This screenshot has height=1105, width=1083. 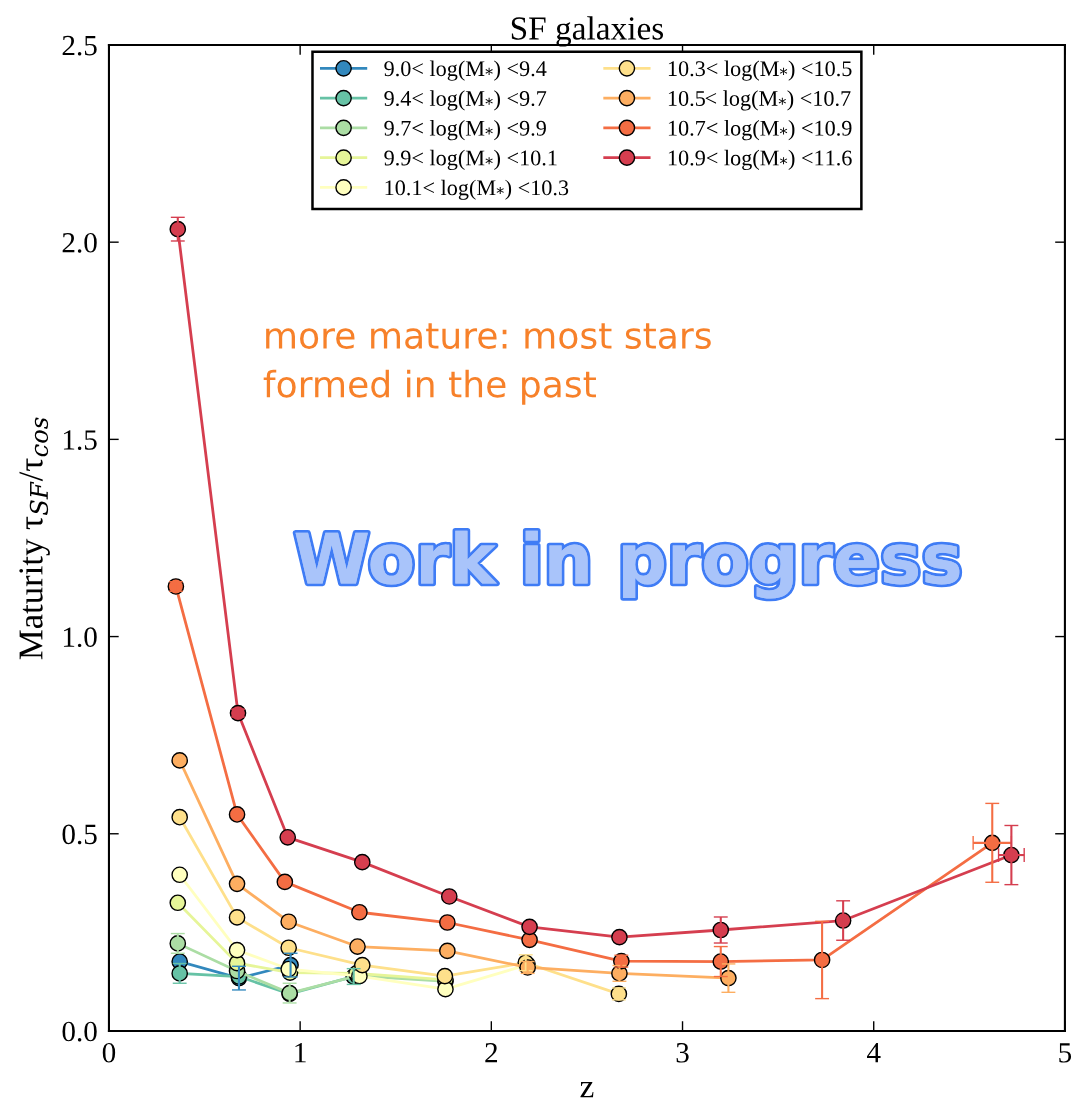 What do you see at coordinates (34, 538) in the screenshot?
I see `y-axis-title: Maturity τ$_{SF}$/τ$_{cos}$` at bounding box center [34, 538].